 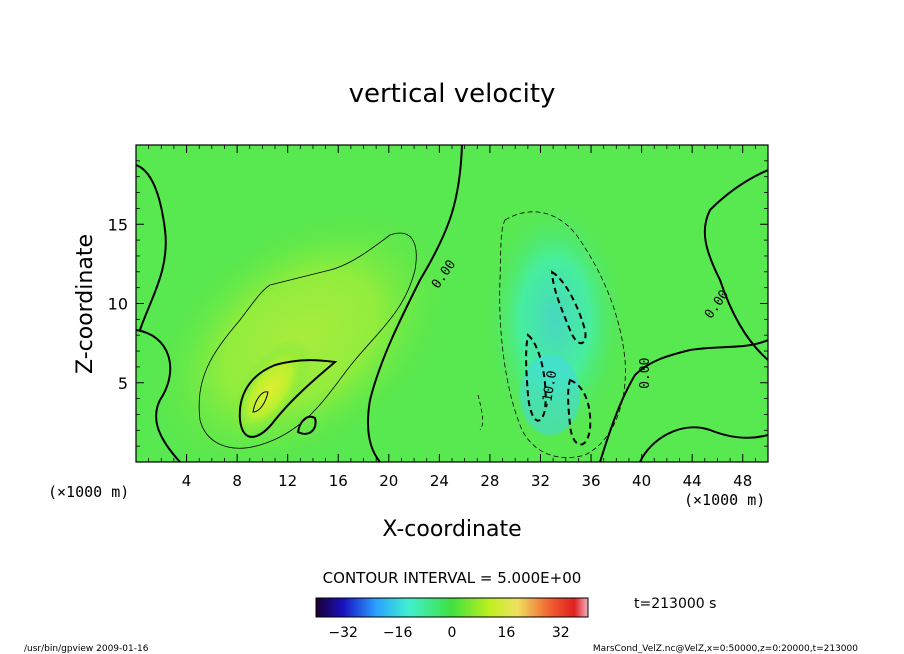 I want to click on x-axis-label: X-coordinate, so click(x=451, y=529).